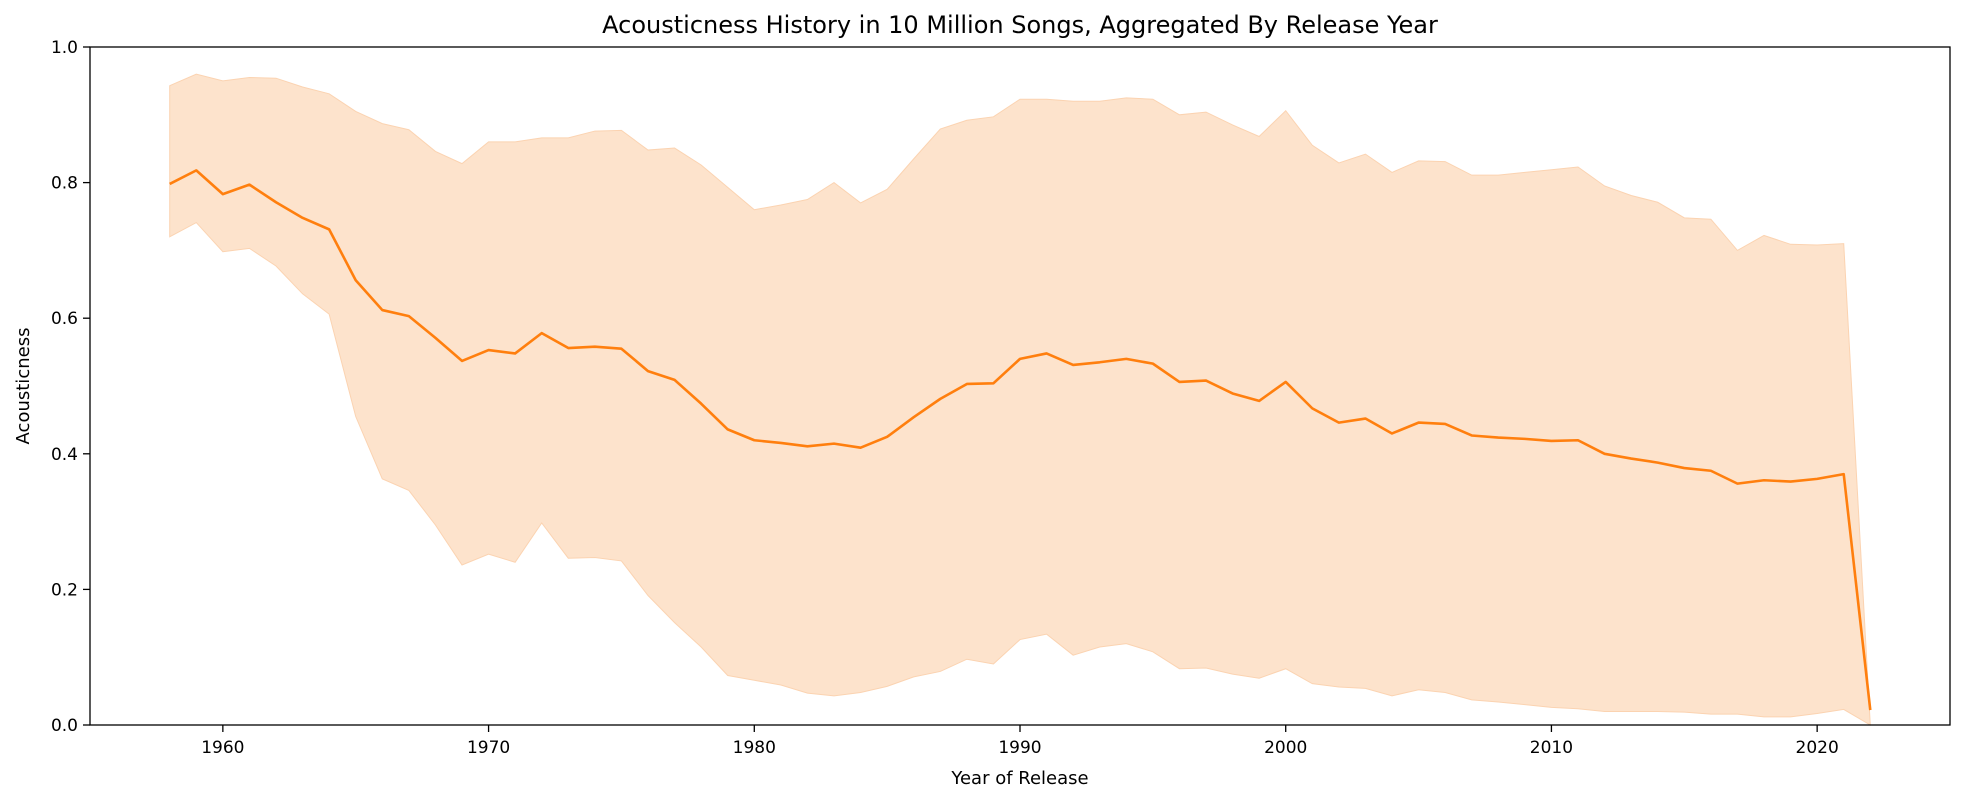  I want to click on x-tick-label: 1990, so click(1019, 748).